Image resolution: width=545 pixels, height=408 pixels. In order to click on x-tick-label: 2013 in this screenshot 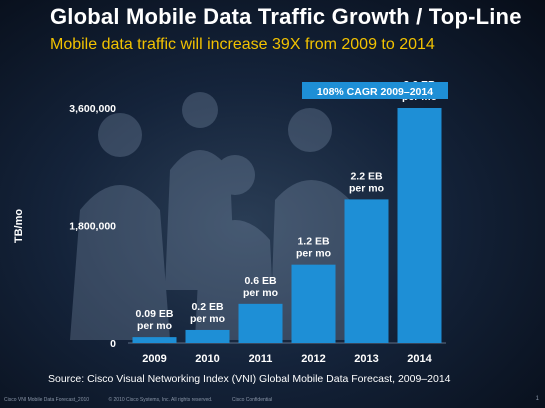, I will do `click(366, 359)`.